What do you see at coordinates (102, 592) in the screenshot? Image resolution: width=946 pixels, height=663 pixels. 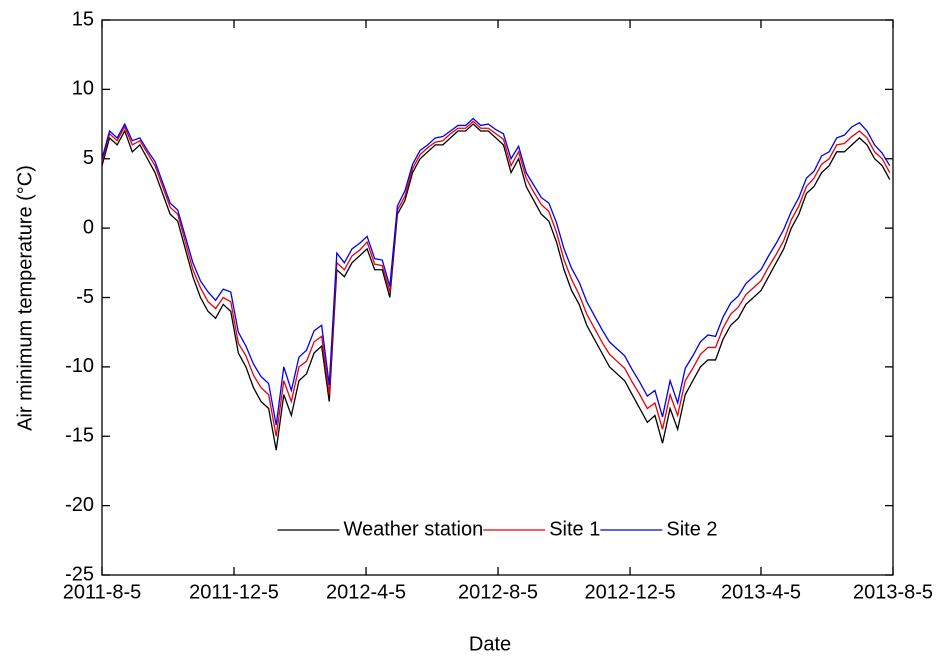 I see `x-tick-label: 2011-8-5` at bounding box center [102, 592].